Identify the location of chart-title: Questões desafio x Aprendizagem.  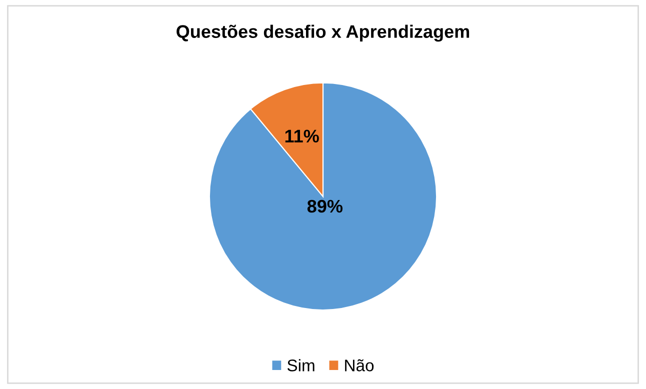
(323, 33).